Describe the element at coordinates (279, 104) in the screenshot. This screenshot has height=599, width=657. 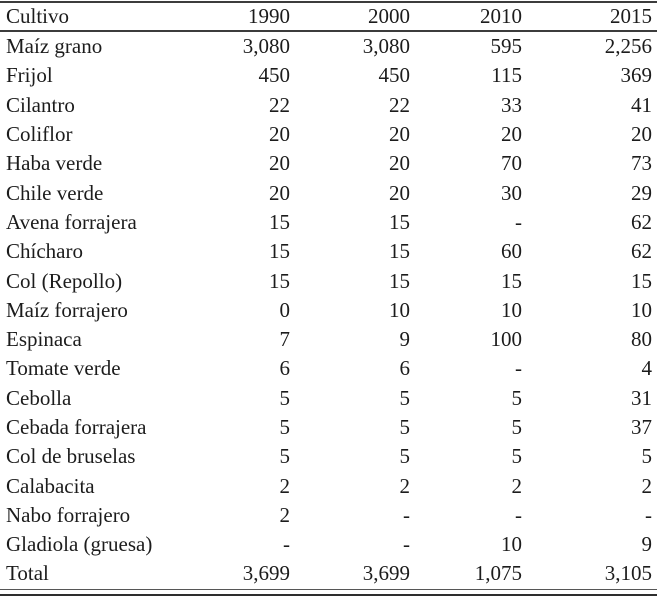
I see `value-1990: 22` at that location.